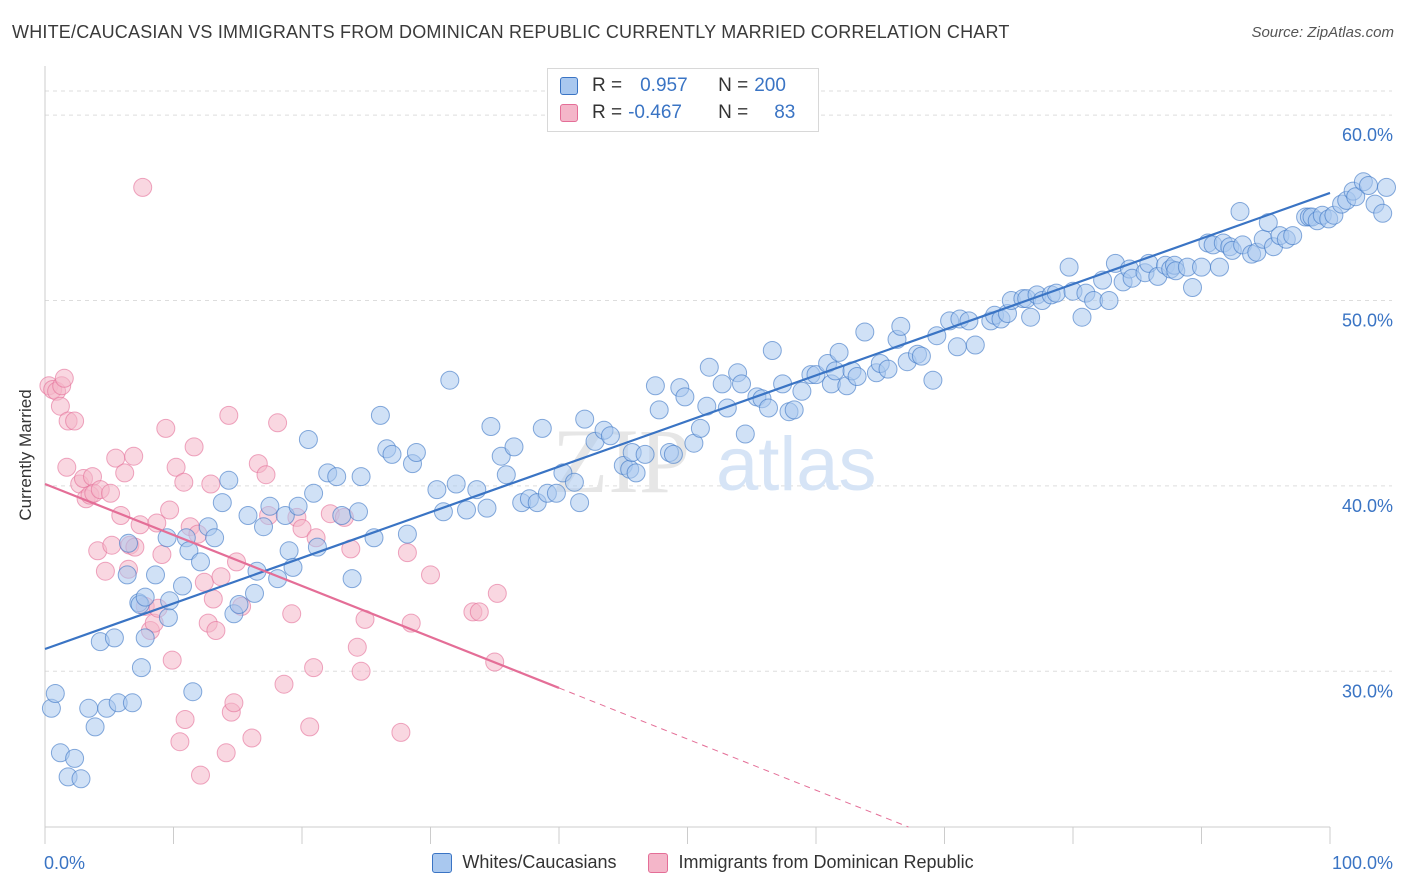 The height and width of the screenshot is (892, 1406). I want to click on n-value: 83, so click(785, 112).